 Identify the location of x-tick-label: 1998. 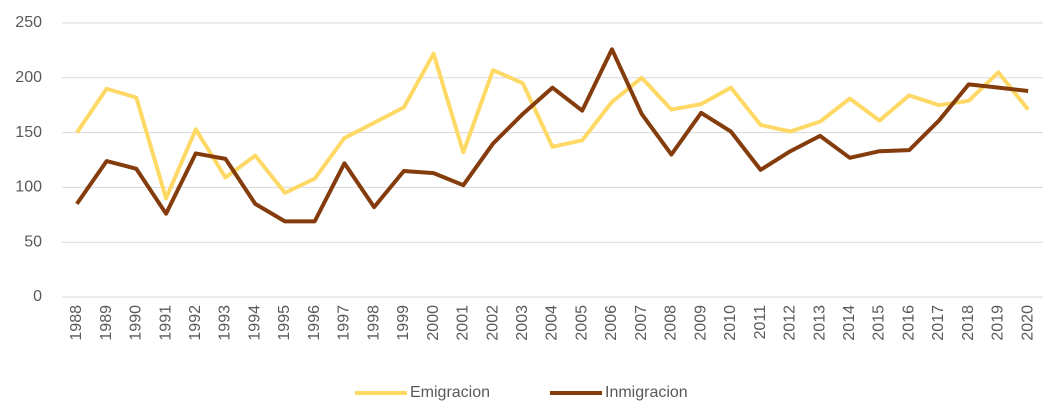
(373, 323).